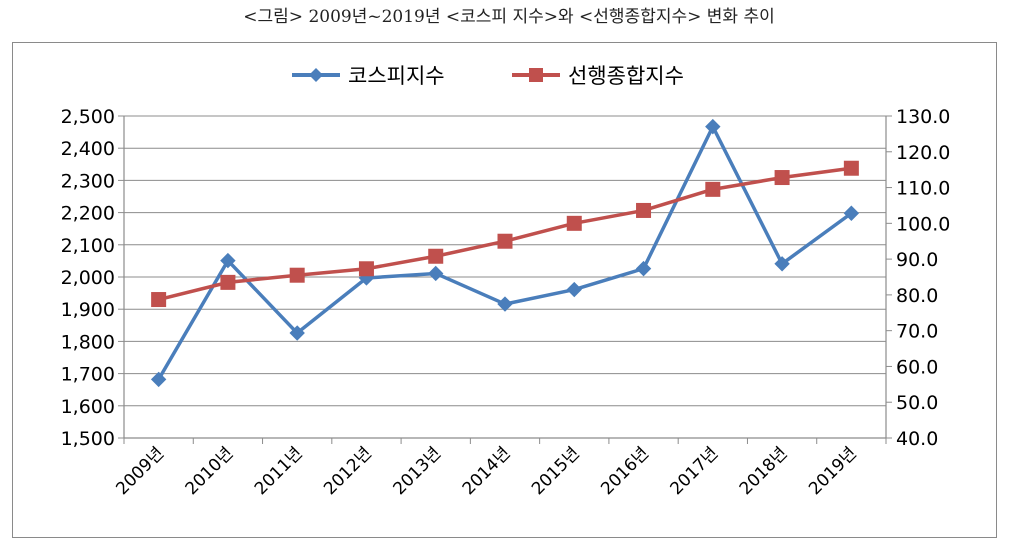  Describe the element at coordinates (833, 471) in the screenshot. I see `x-tick-label: 2019년` at that location.